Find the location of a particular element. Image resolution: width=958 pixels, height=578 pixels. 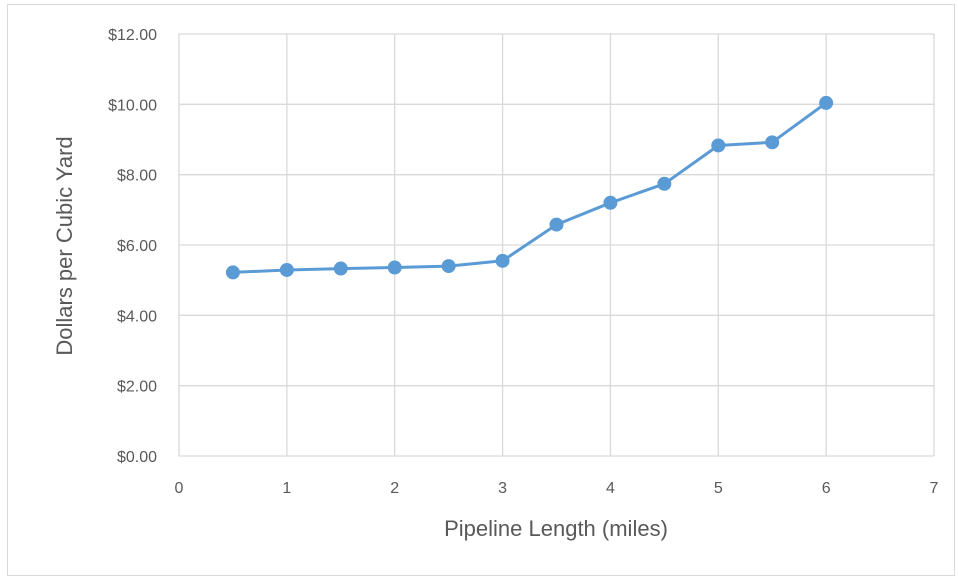

x-tick-label: 2 is located at coordinates (394, 488).